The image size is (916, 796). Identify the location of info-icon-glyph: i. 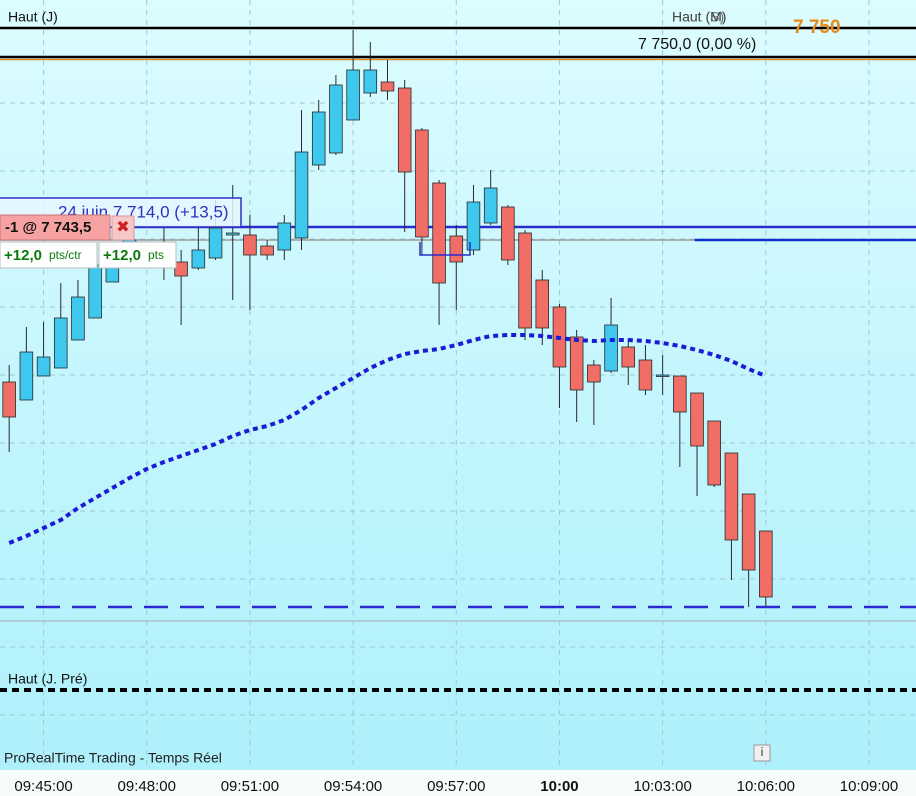
(761, 752).